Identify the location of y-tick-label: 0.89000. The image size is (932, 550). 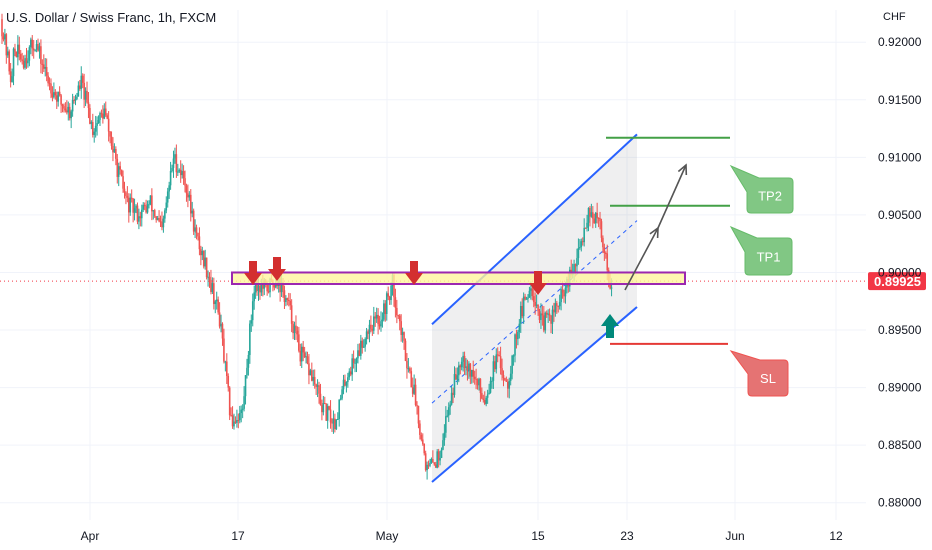
(900, 388).